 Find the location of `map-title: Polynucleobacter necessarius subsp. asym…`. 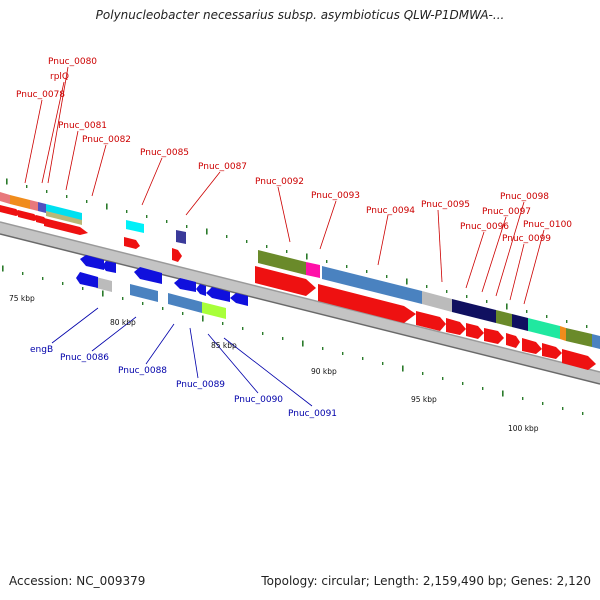

map-title: Polynucleobacter necessarius subsp. asym… is located at coordinates (300, 15).